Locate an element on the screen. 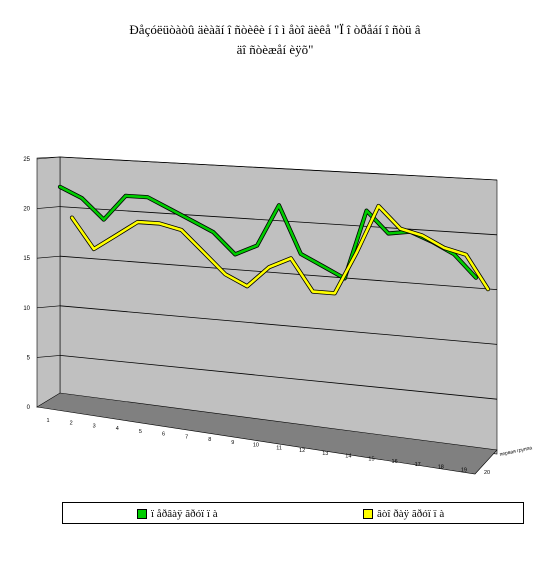 This screenshot has width=551, height=568. y-tick-label: 20 is located at coordinates (26, 210).